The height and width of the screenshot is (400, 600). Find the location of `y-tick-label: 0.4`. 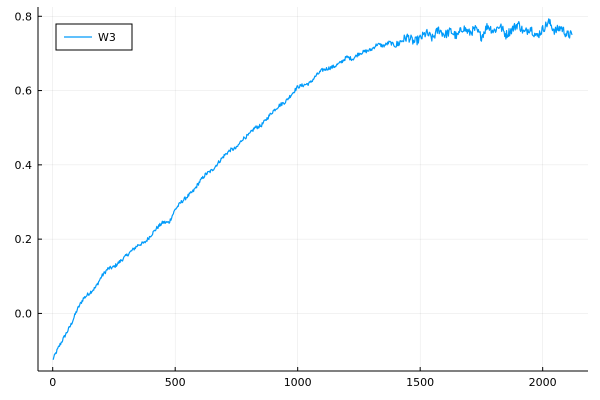

y-tick-label: 0.4 is located at coordinates (24, 165).